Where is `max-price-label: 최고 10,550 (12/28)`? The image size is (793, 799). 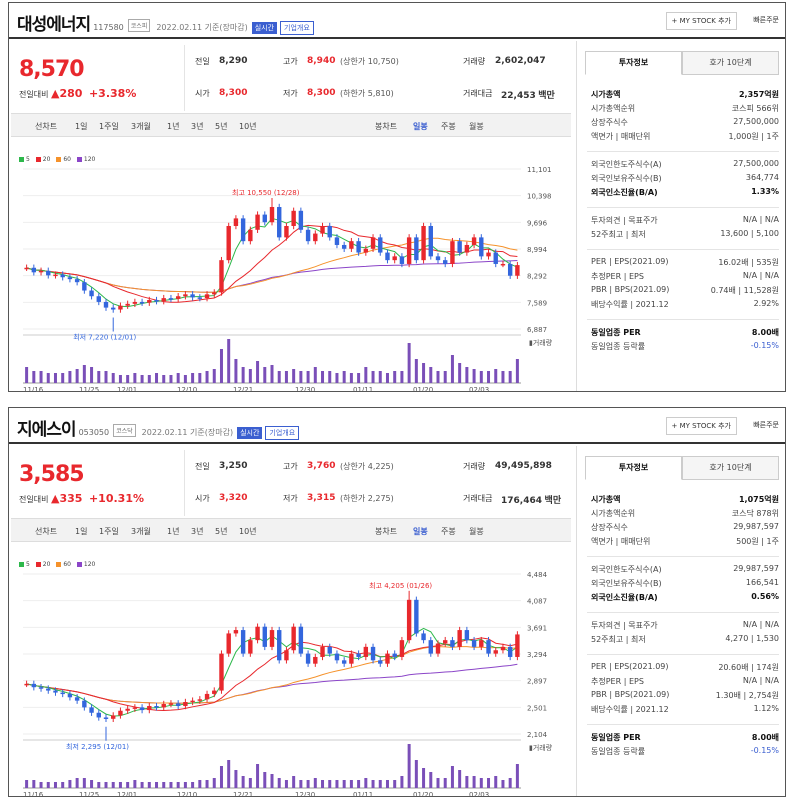 max-price-label: 최고 10,550 (12/28) is located at coordinates (266, 192).